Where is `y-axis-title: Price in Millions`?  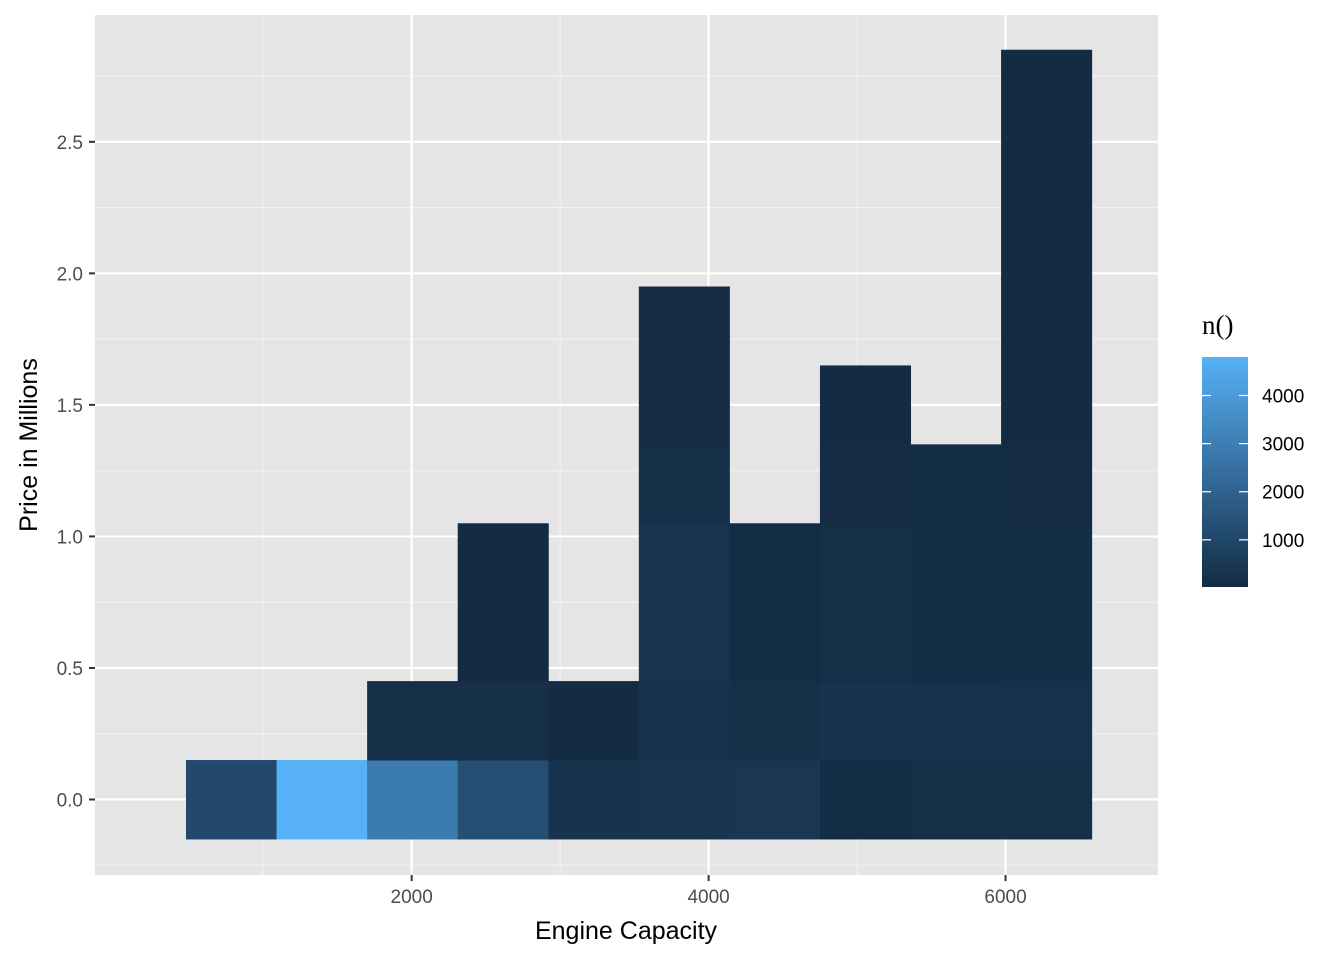
y-axis-title: Price in Millions is located at coordinates (29, 445).